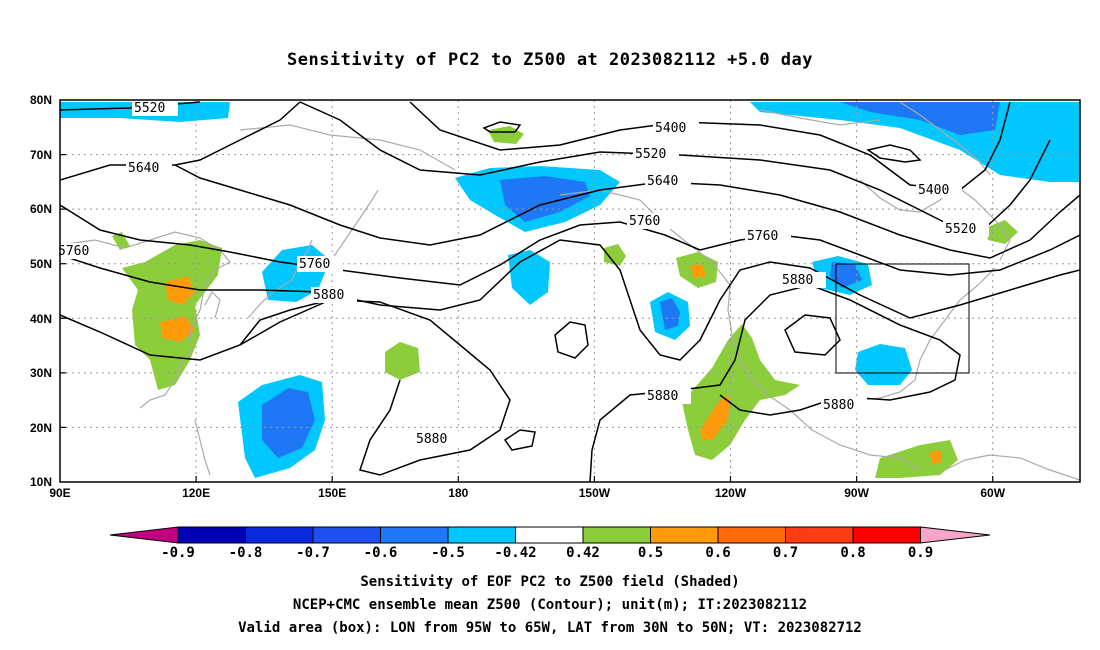 The height and width of the screenshot is (650, 1100). What do you see at coordinates (715, 417) in the screenshot?
I see `shade-pos-east-pacific-orange` at bounding box center [715, 417].